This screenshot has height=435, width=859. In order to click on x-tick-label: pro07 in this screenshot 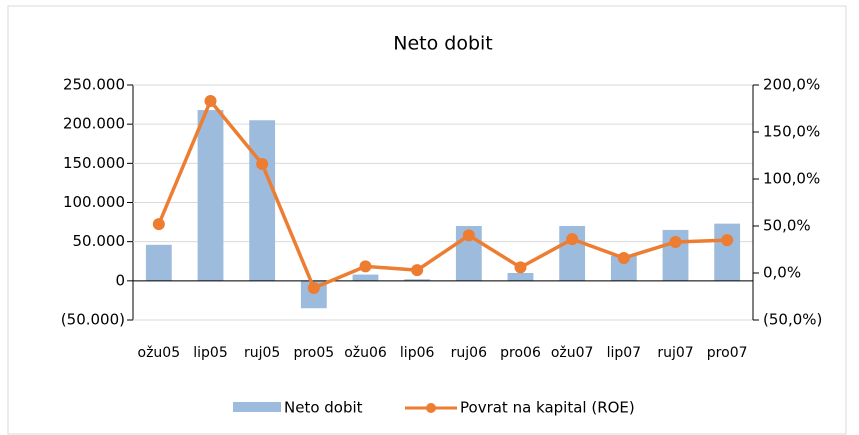, I will do `click(727, 353)`.